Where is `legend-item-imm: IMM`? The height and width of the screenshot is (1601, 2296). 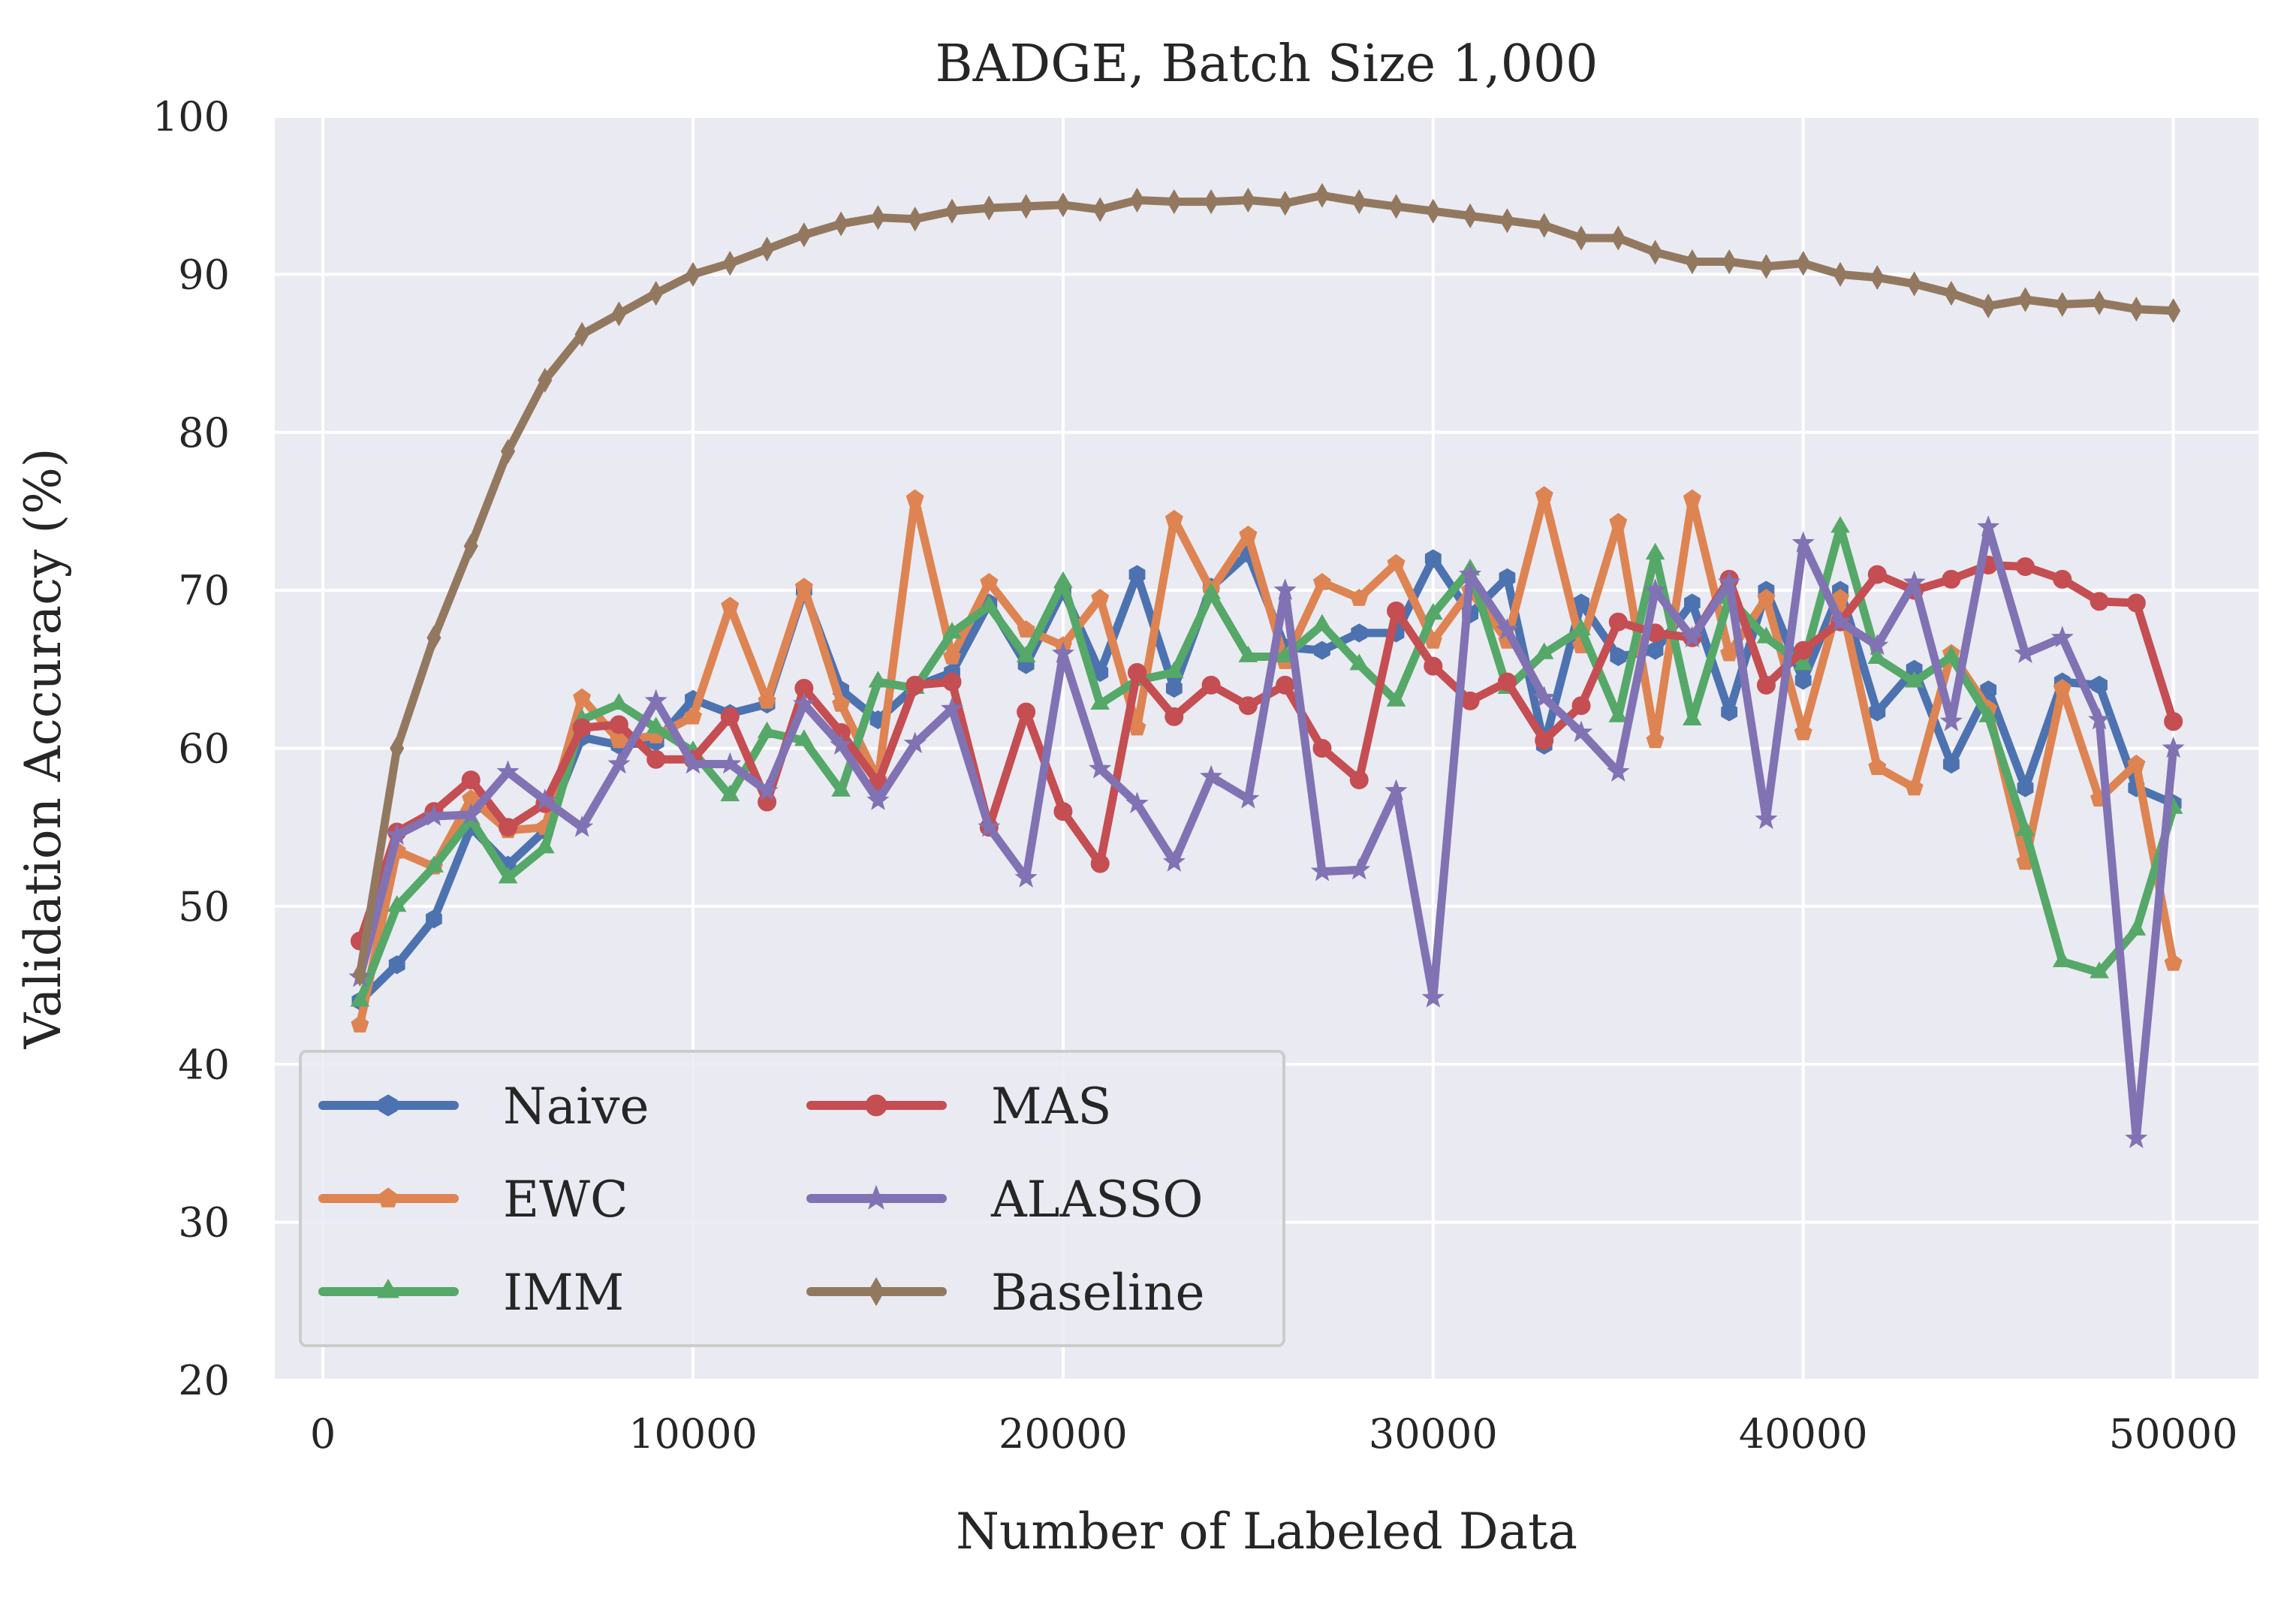
legend-item-imm: IMM is located at coordinates (471, 1293).